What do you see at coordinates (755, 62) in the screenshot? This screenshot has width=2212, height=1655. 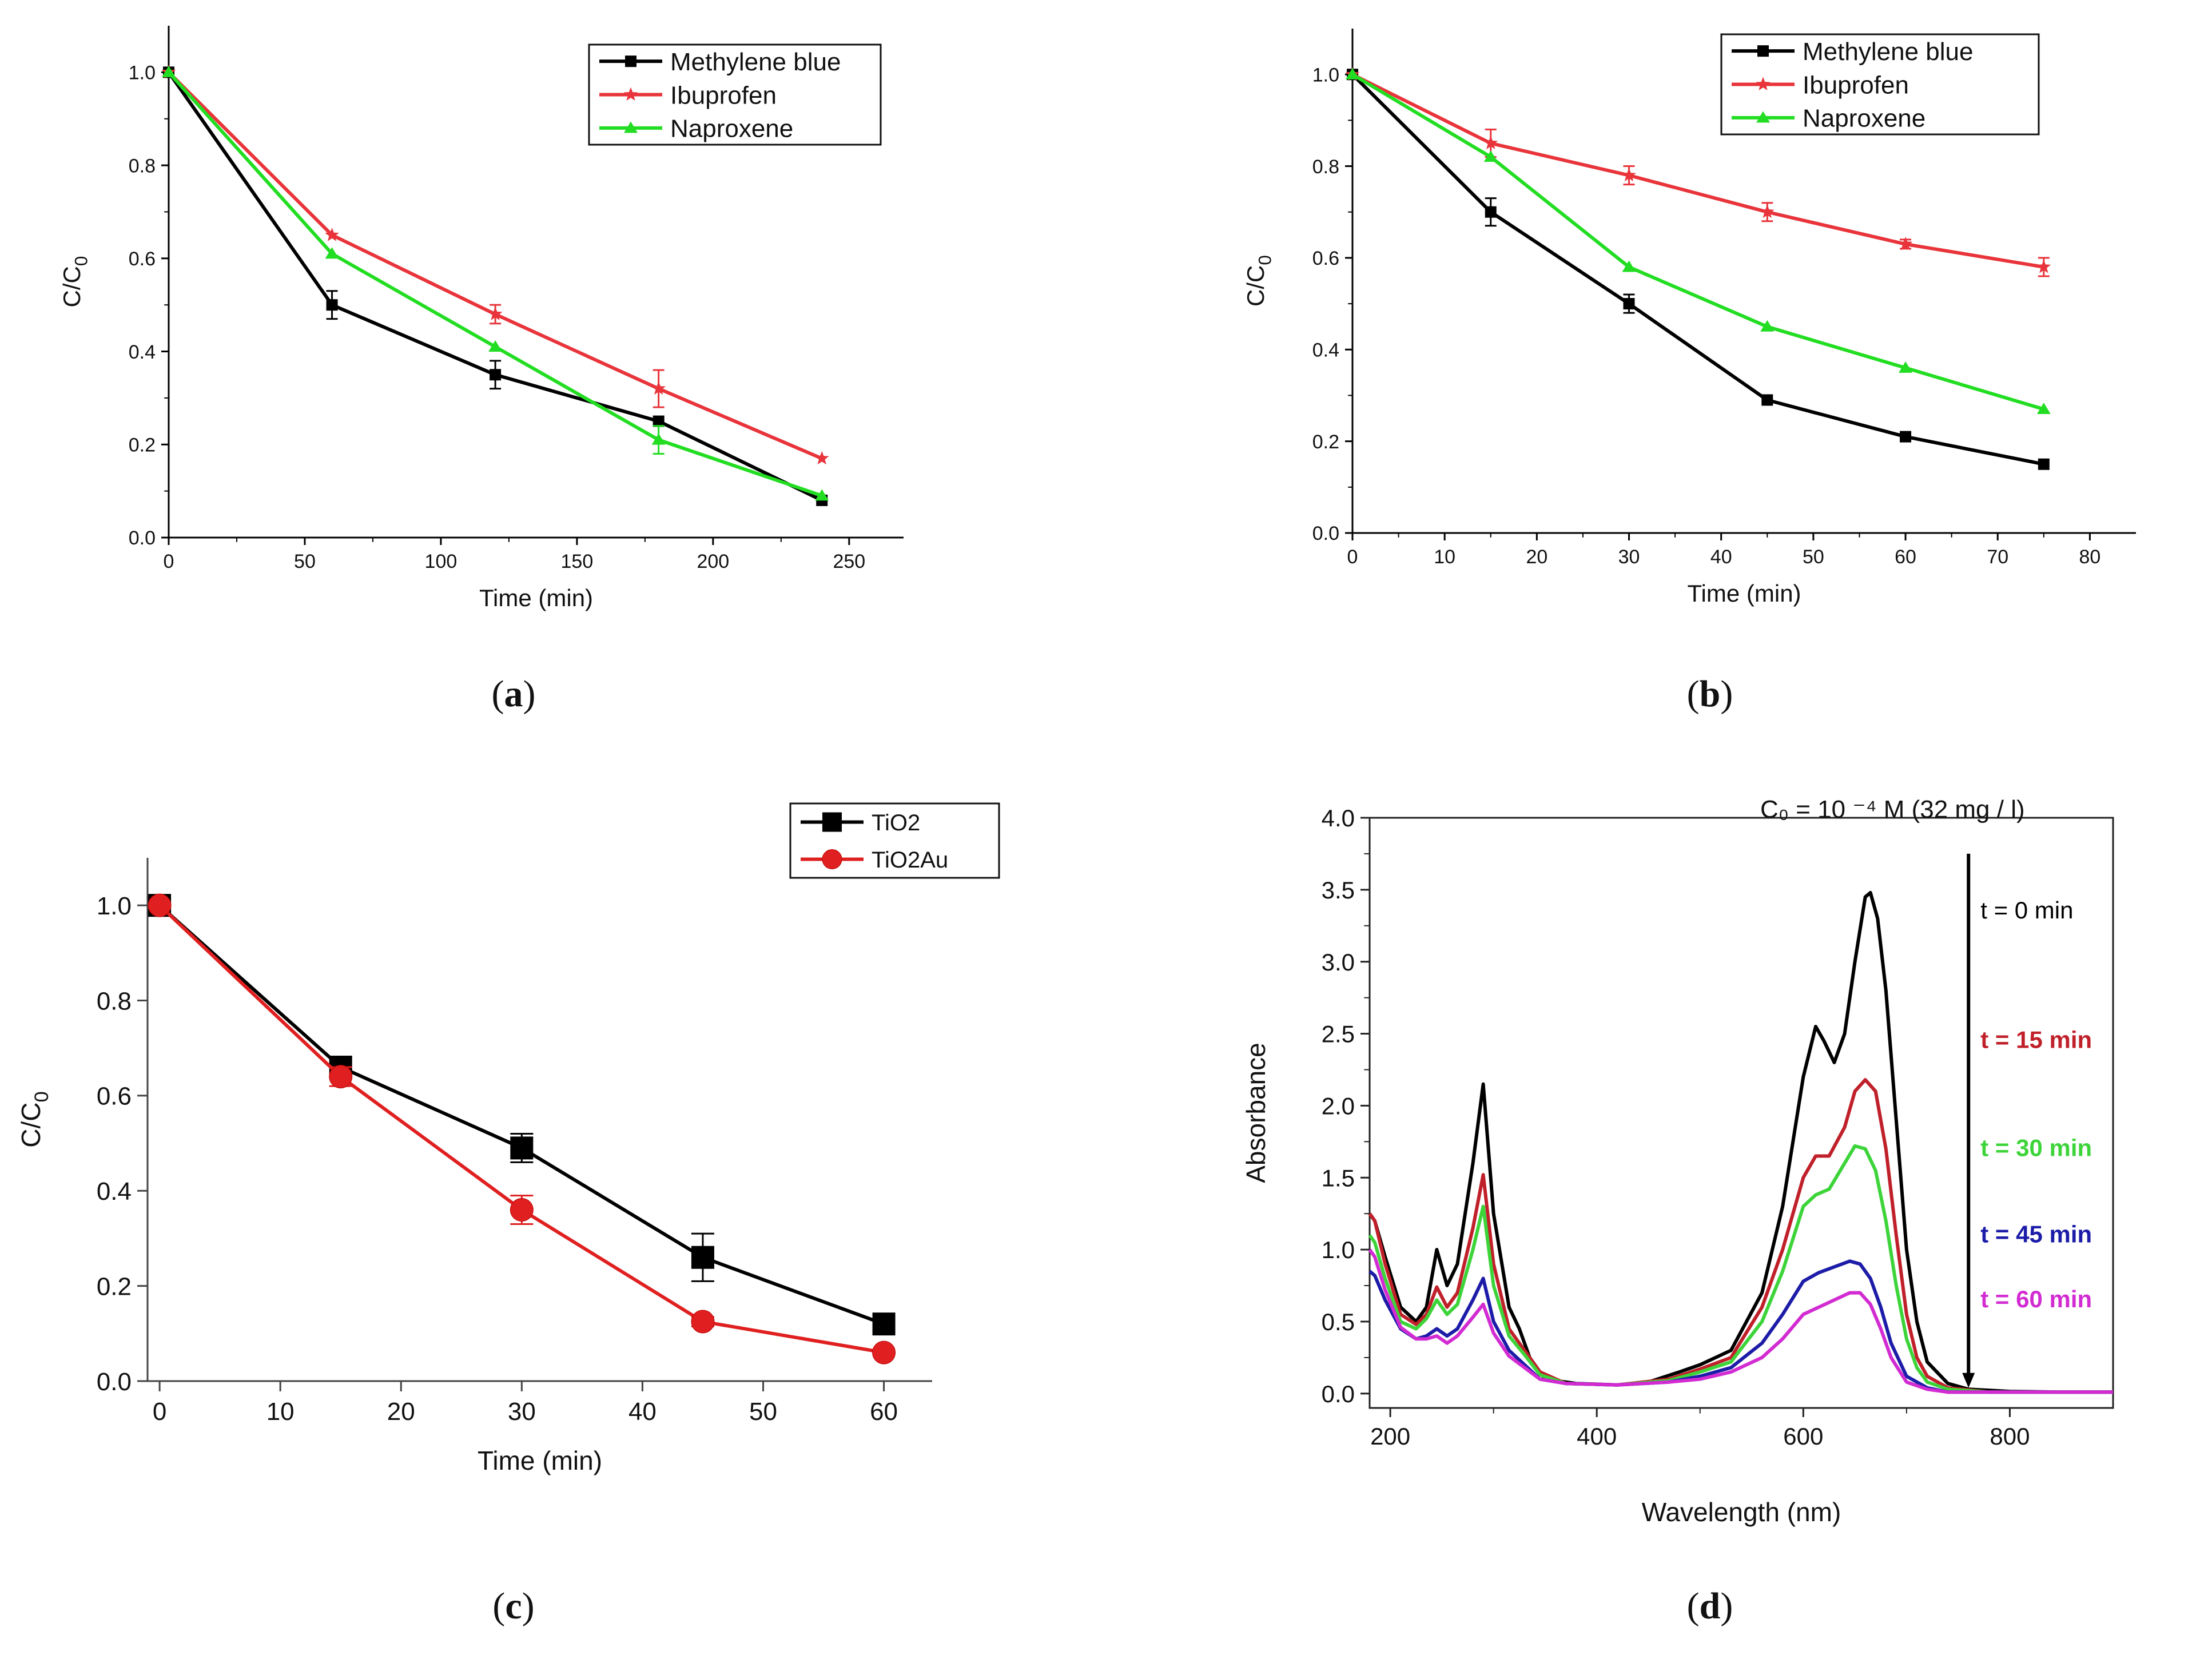 I see `legend-label: Methylene blue` at bounding box center [755, 62].